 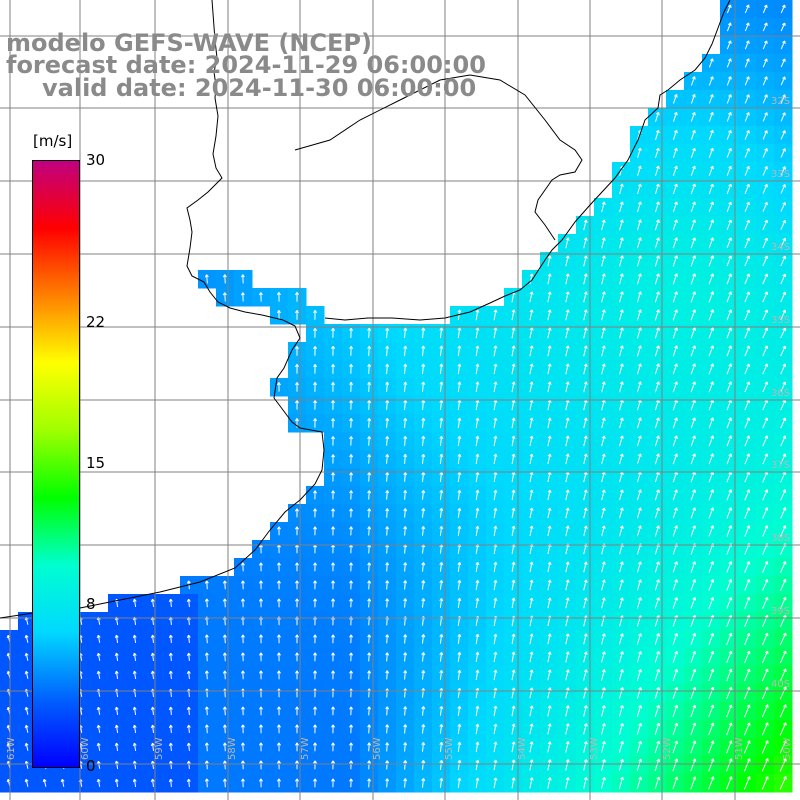 I want to click on latitude-label: 34S, so click(x=780, y=247).